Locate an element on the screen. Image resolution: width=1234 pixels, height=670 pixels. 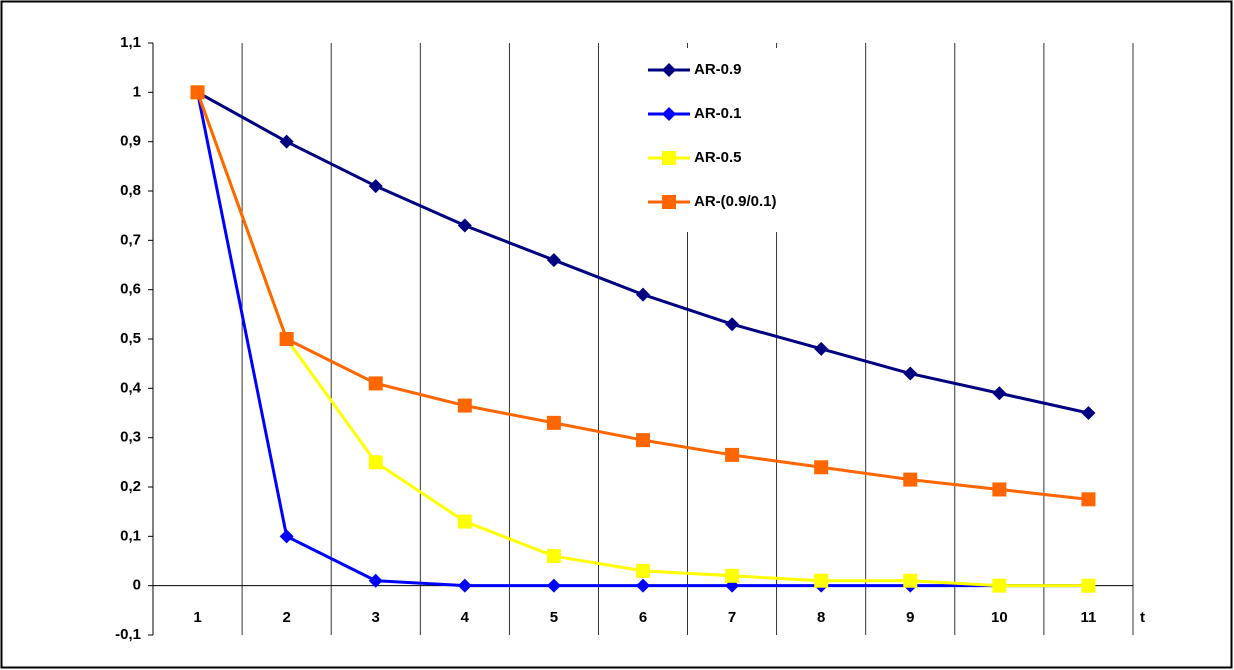
x-tick-label: 5 is located at coordinates (554, 617).